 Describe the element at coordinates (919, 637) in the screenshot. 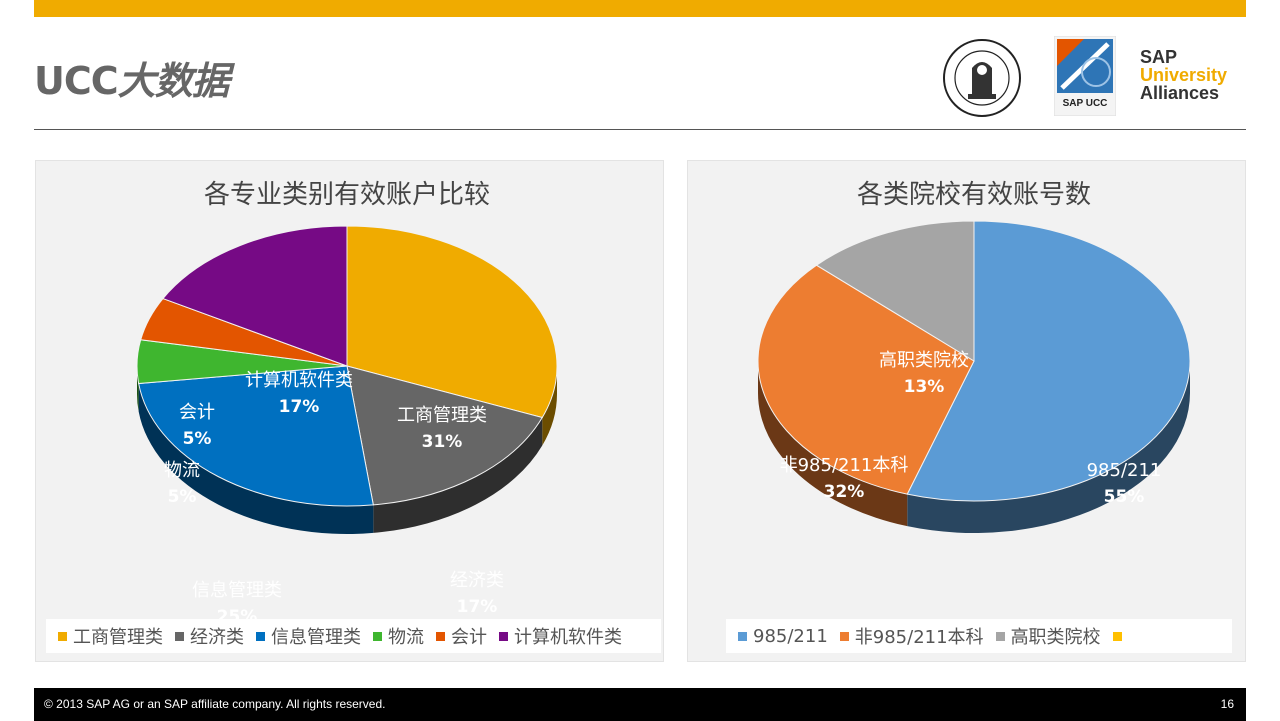

I see `legend-label: 非985/211本科` at that location.